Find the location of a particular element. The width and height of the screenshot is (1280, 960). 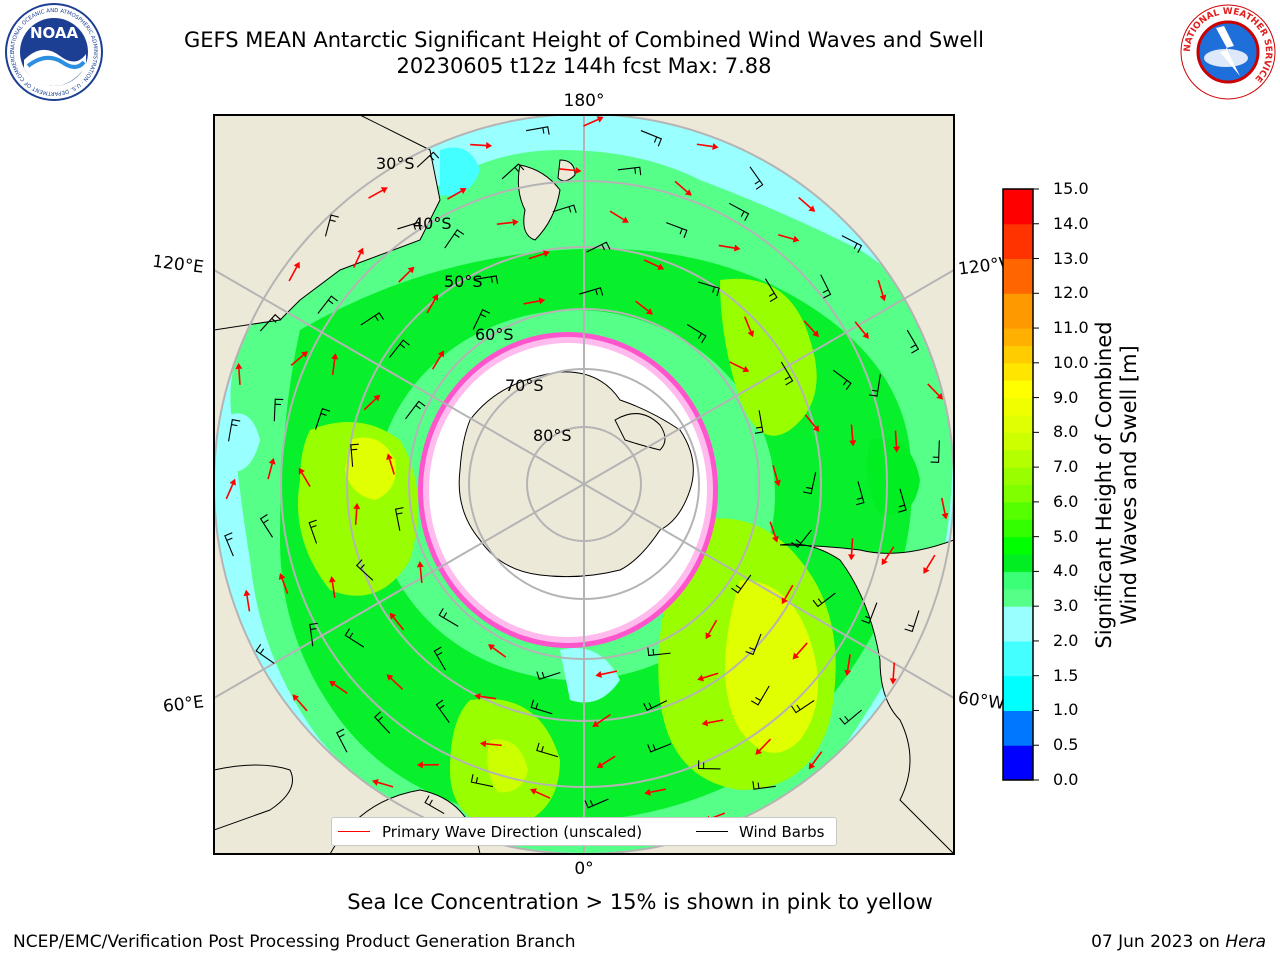

colorbar-tick-label: 11.0 is located at coordinates (1071, 328).